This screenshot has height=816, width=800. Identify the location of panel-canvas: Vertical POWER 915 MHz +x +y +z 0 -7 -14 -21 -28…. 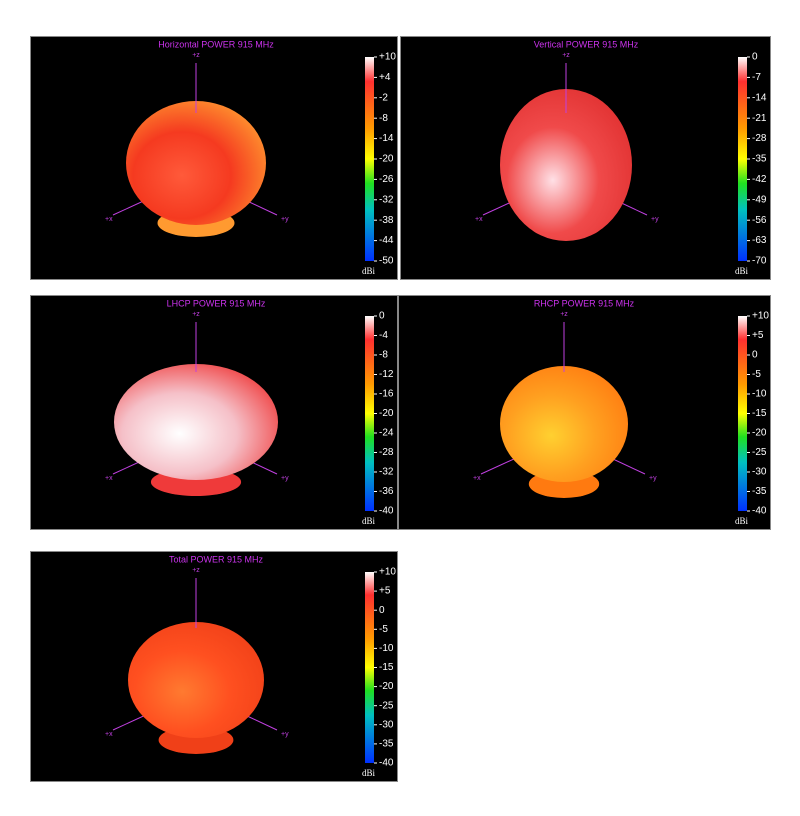
(621, 157).